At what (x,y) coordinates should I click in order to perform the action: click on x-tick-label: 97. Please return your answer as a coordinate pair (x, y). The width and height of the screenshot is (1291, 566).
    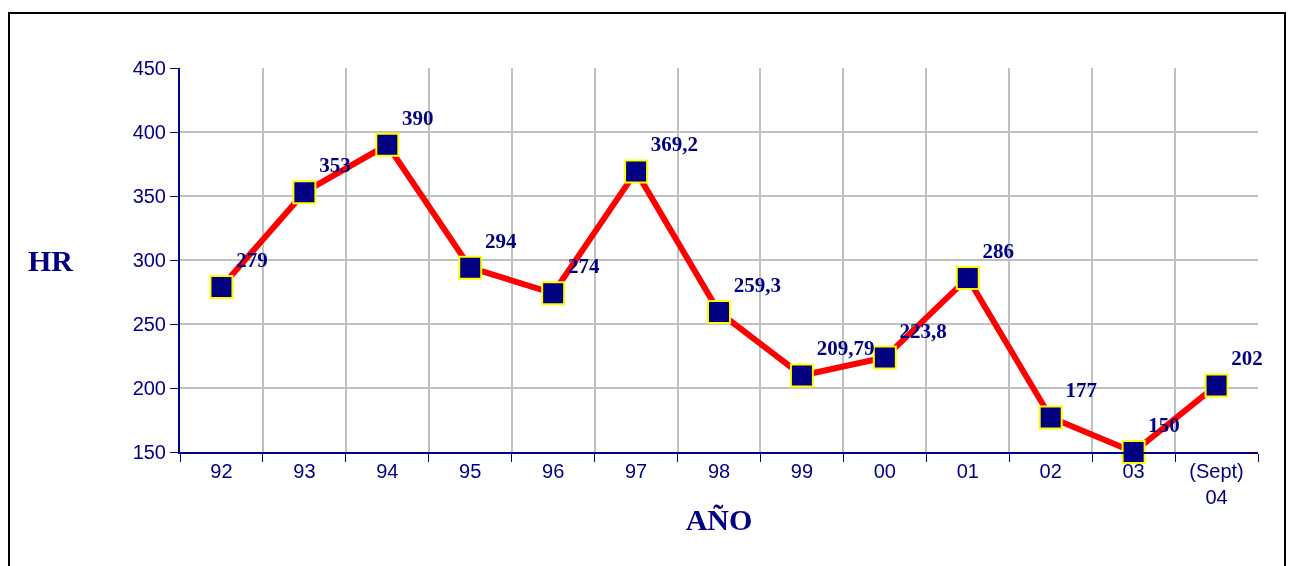
    Looking at the image, I should click on (636, 471).